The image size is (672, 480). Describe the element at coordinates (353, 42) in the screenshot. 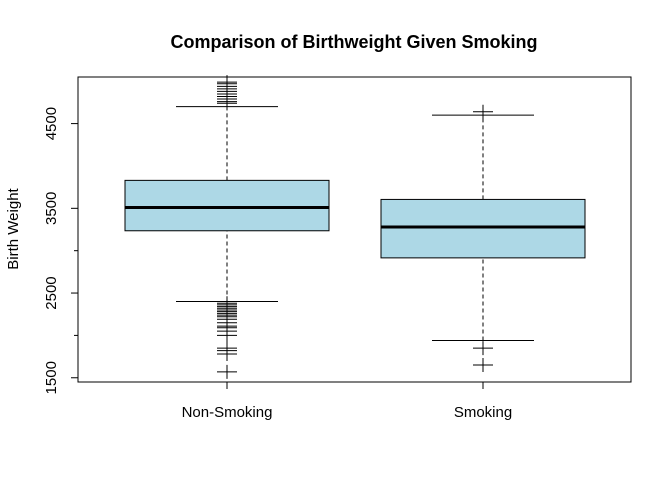

I see `chart-title: Comparison of Birthweight Given Smoking` at that location.